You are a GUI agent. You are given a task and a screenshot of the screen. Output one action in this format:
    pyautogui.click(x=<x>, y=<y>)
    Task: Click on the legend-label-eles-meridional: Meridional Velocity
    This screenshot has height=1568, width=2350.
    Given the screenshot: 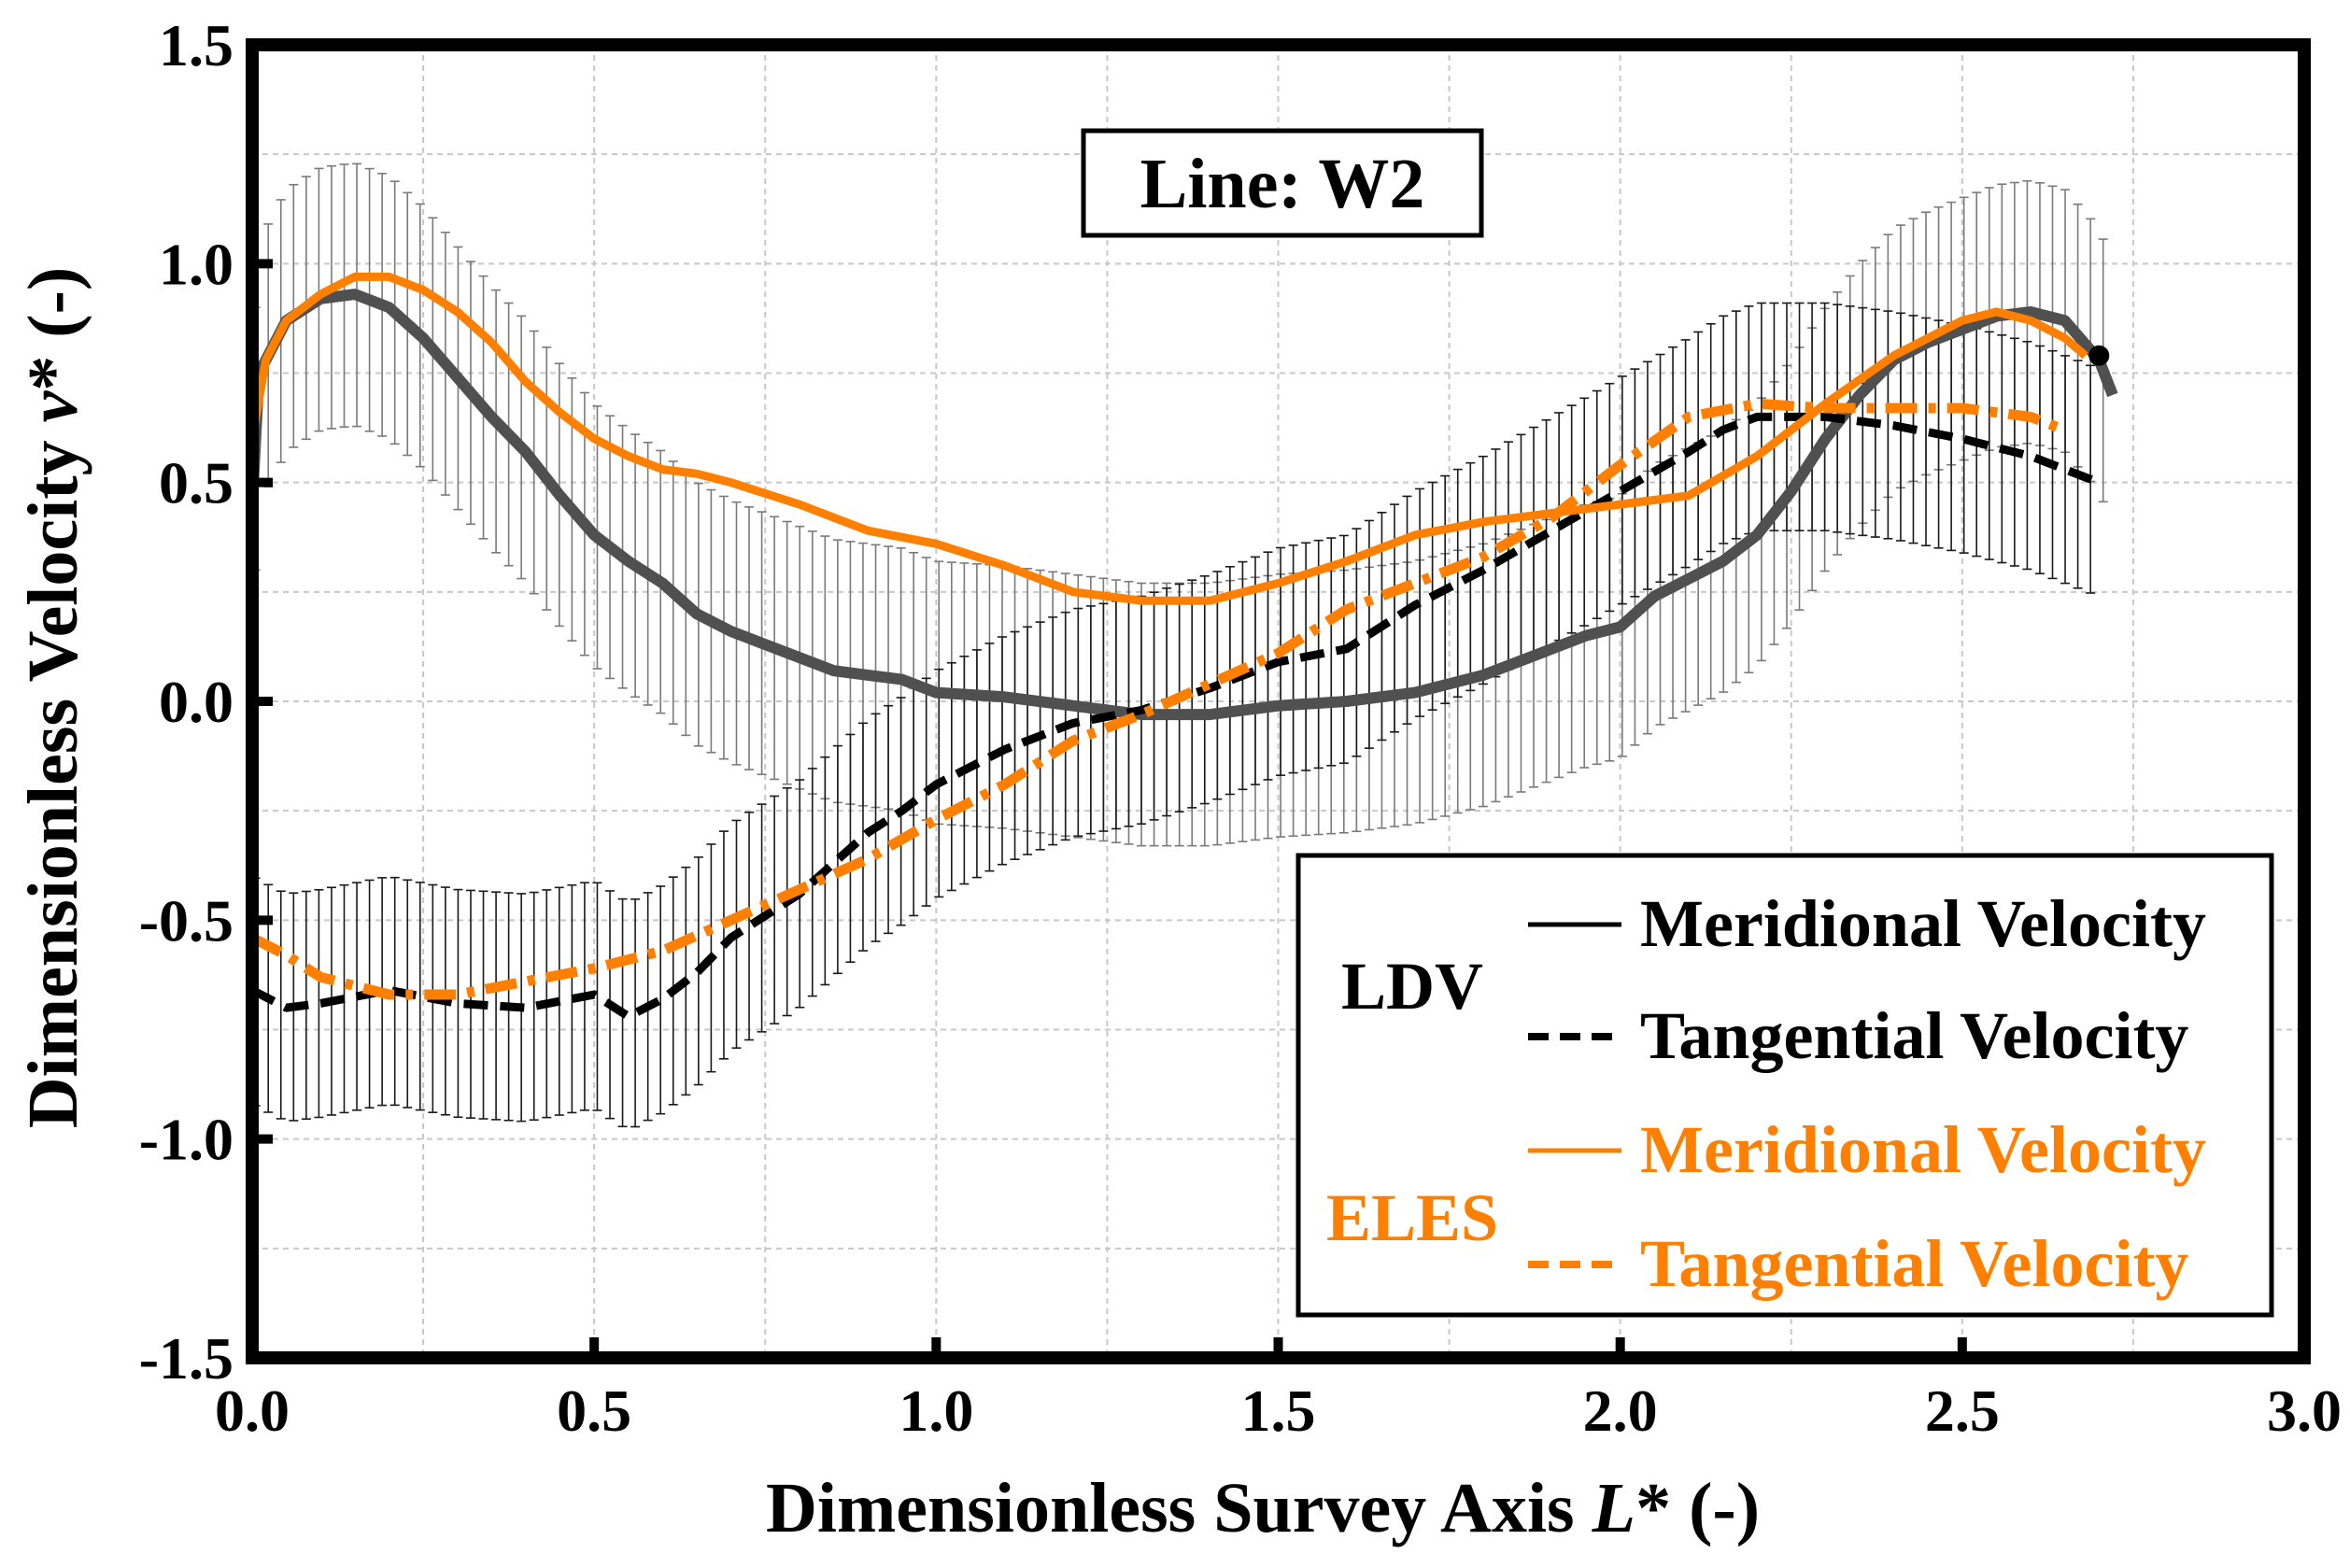 What is the action you would take?
    pyautogui.click(x=1923, y=1149)
    